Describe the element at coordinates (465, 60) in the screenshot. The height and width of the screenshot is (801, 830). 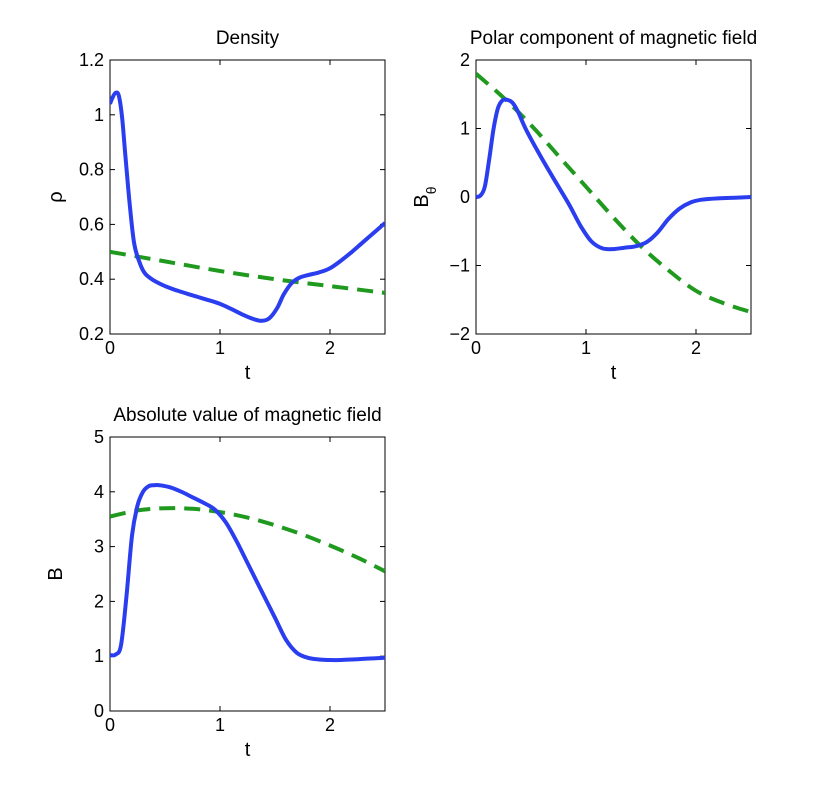
I see `polar-field-ytick-label: 2` at that location.